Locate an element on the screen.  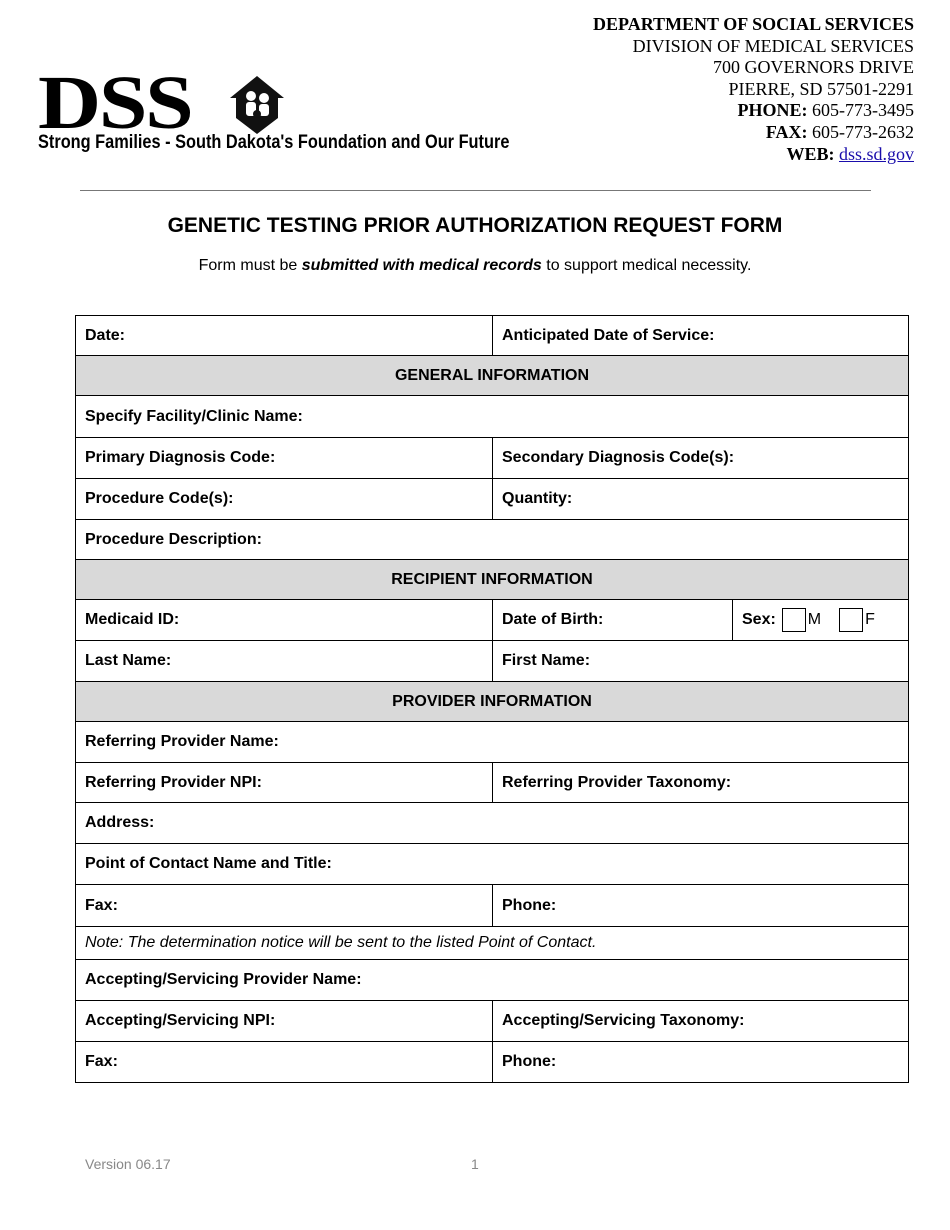
department: DEPARTMENT OF SOCIAL SERVICES is located at coordinates (753, 24).